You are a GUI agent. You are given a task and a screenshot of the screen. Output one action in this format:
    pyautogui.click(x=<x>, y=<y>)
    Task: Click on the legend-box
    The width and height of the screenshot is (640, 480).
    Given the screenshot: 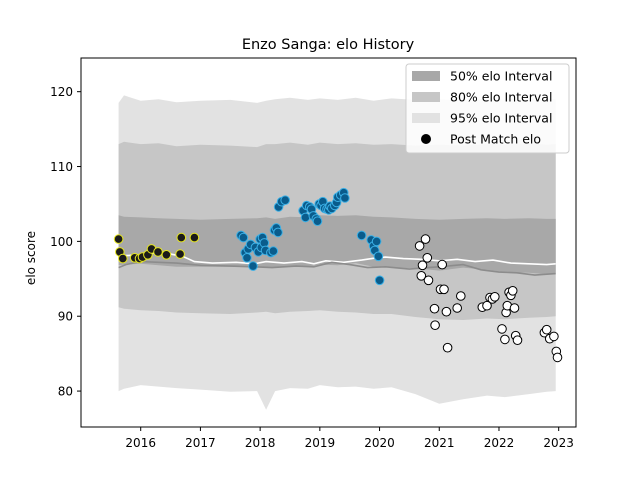 What is the action you would take?
    pyautogui.click(x=487, y=108)
    